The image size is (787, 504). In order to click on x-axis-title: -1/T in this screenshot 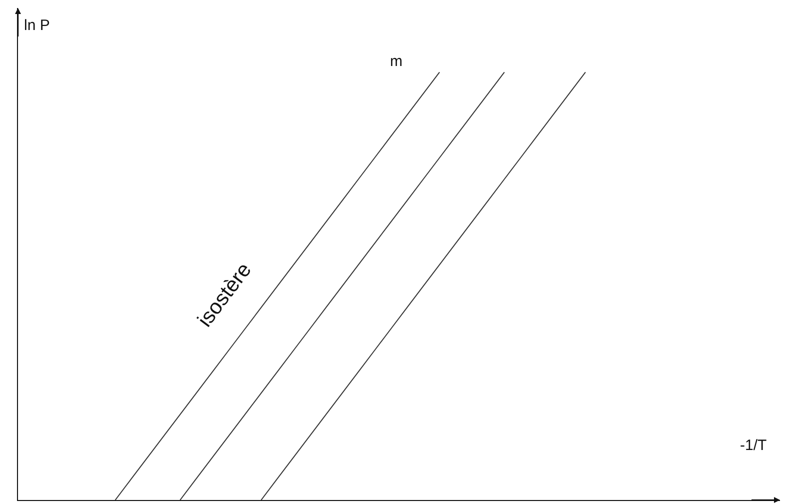, I will do `click(753, 445)`.